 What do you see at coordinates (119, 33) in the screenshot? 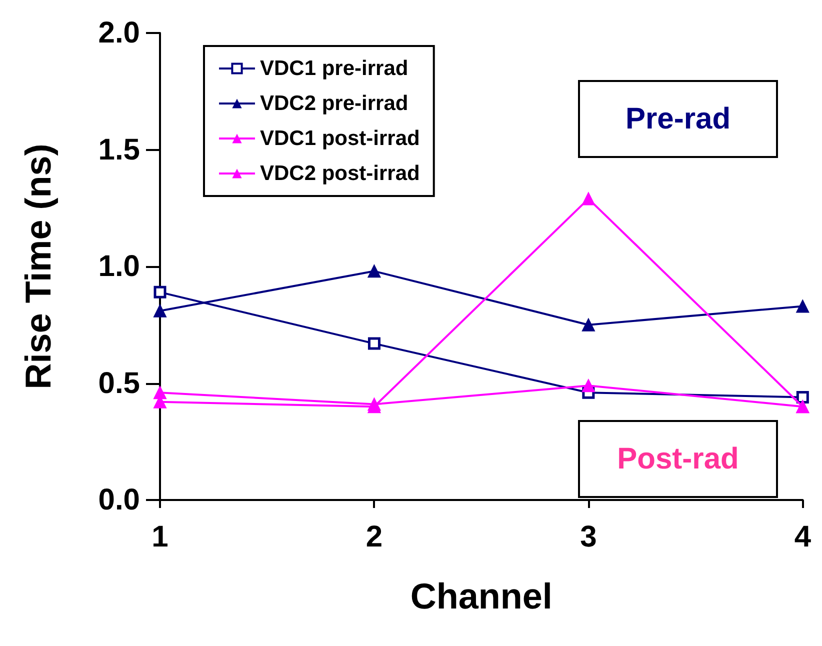
I see `y-tick-label: 2.0` at bounding box center [119, 33].